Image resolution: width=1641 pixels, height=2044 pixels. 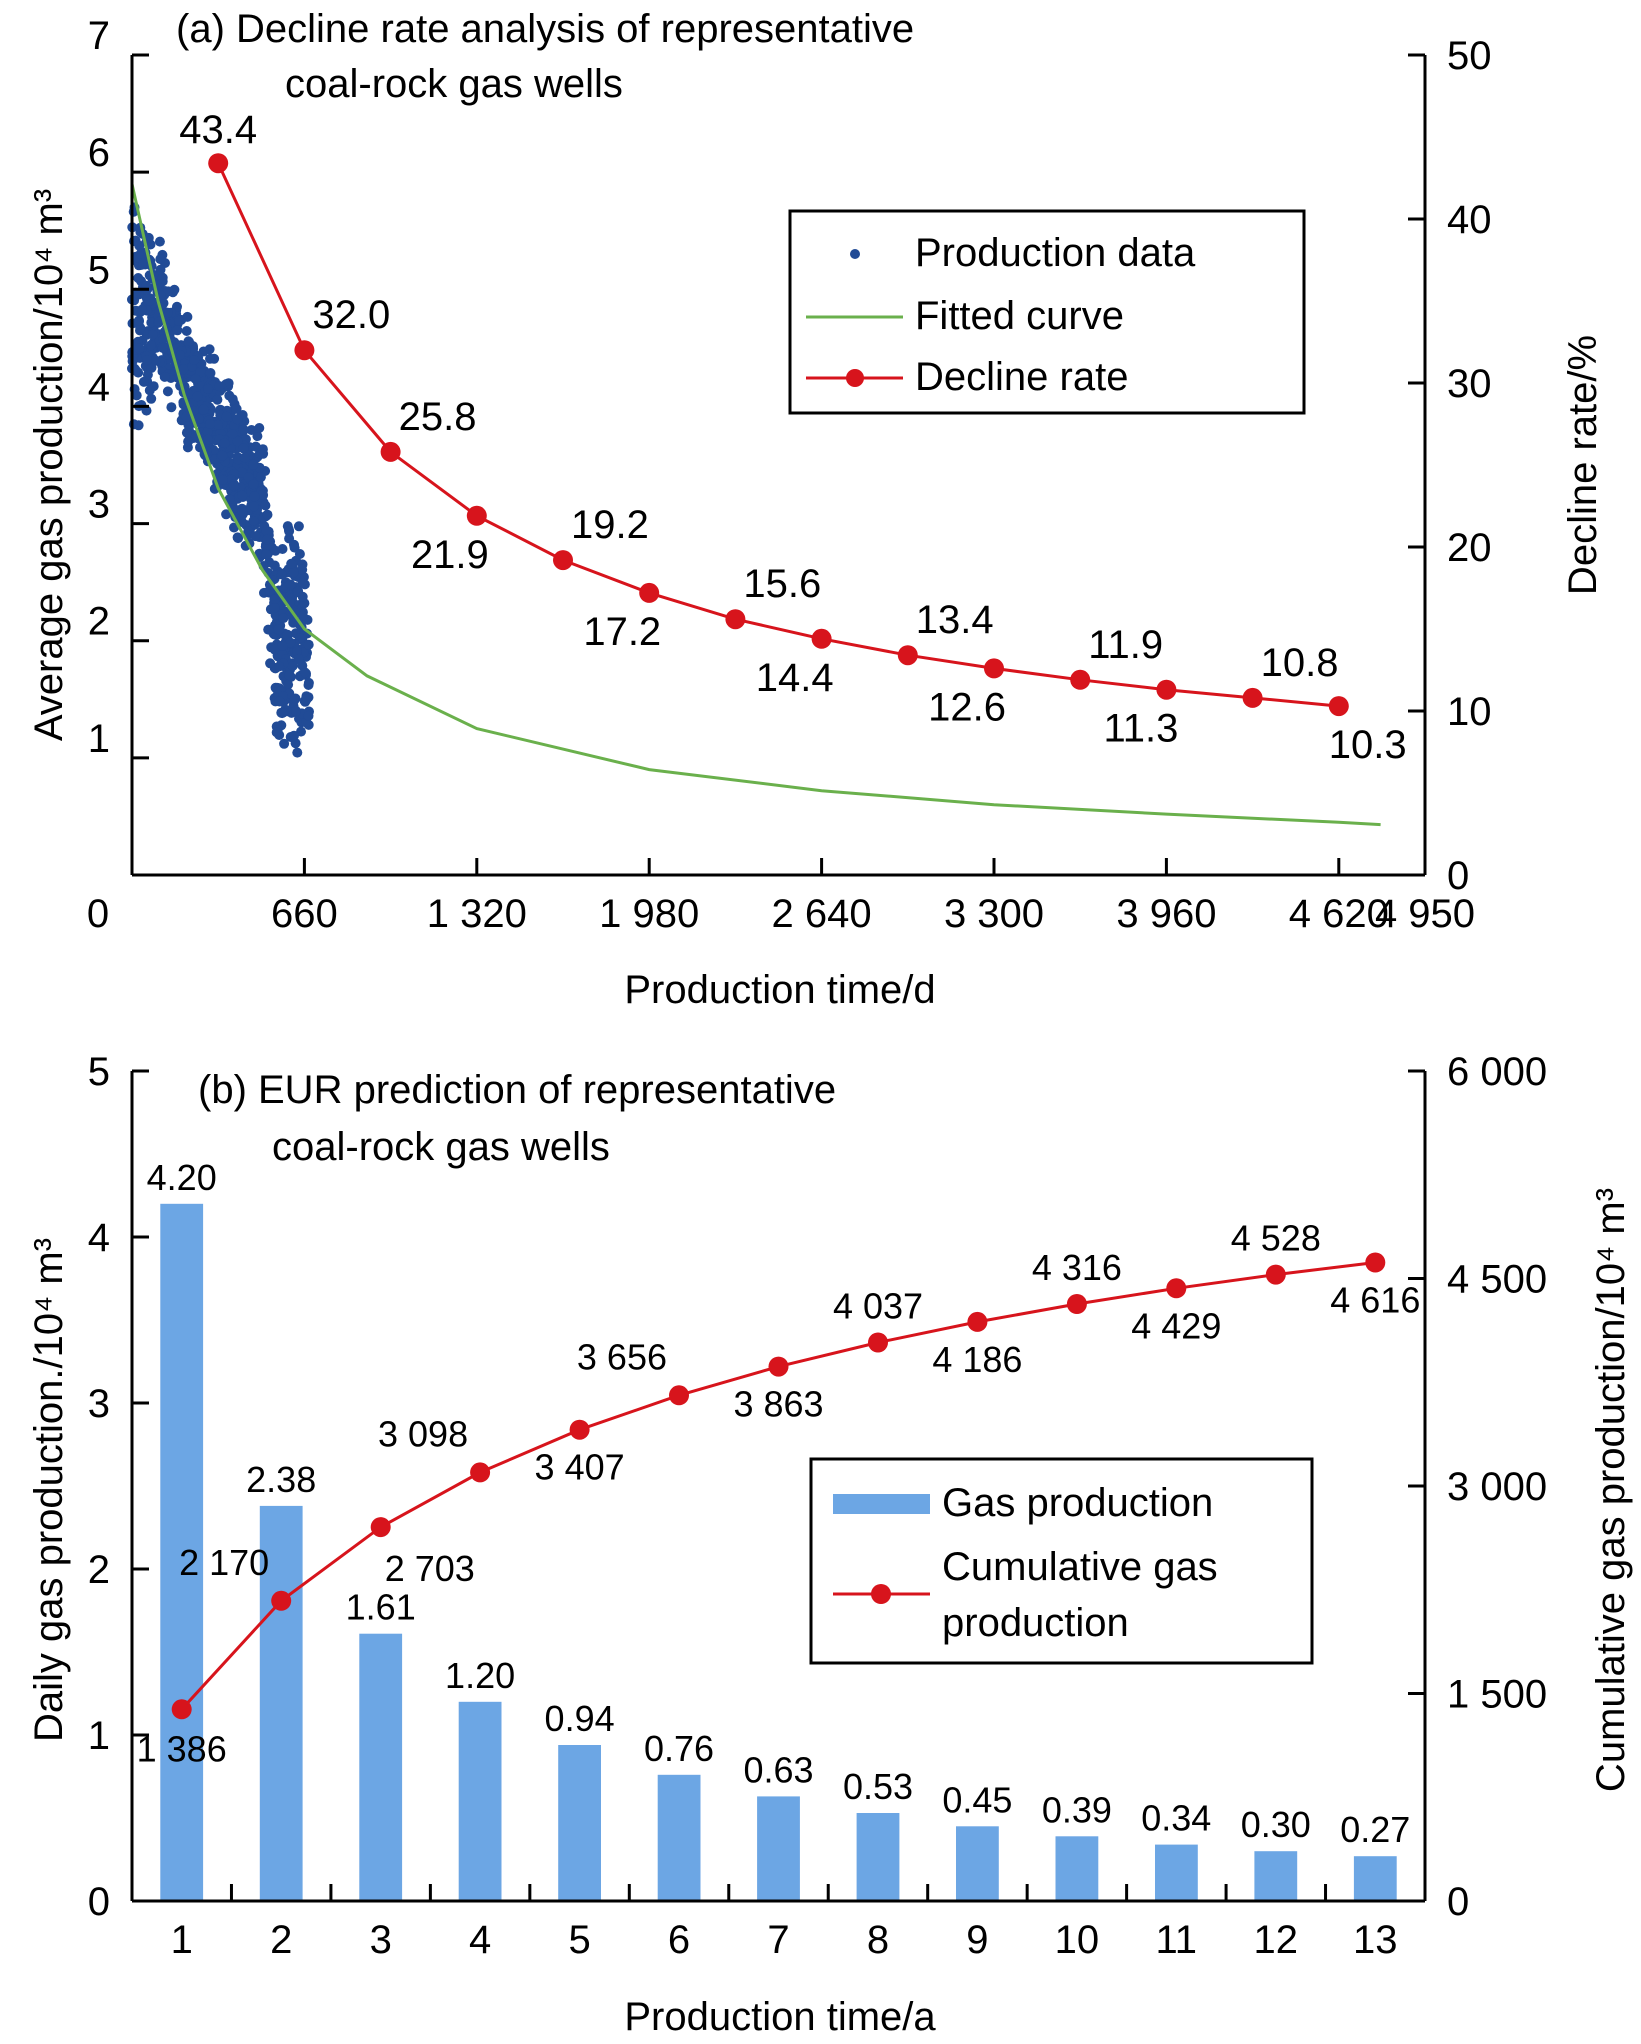 What do you see at coordinates (622, 632) in the screenshot?
I see `decline-rate-data-label: 17.2` at bounding box center [622, 632].